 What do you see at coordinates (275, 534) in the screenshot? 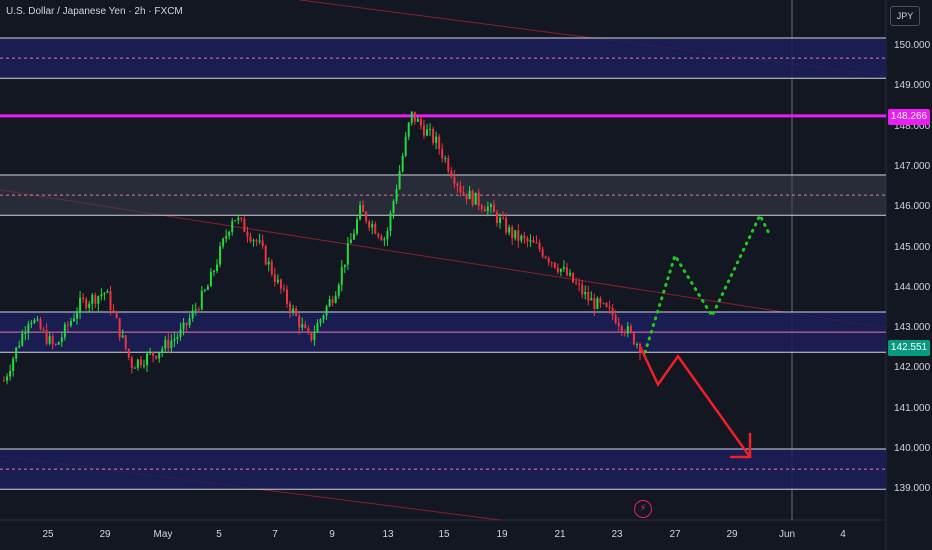
I see `time-tick-label: 7` at bounding box center [275, 534].